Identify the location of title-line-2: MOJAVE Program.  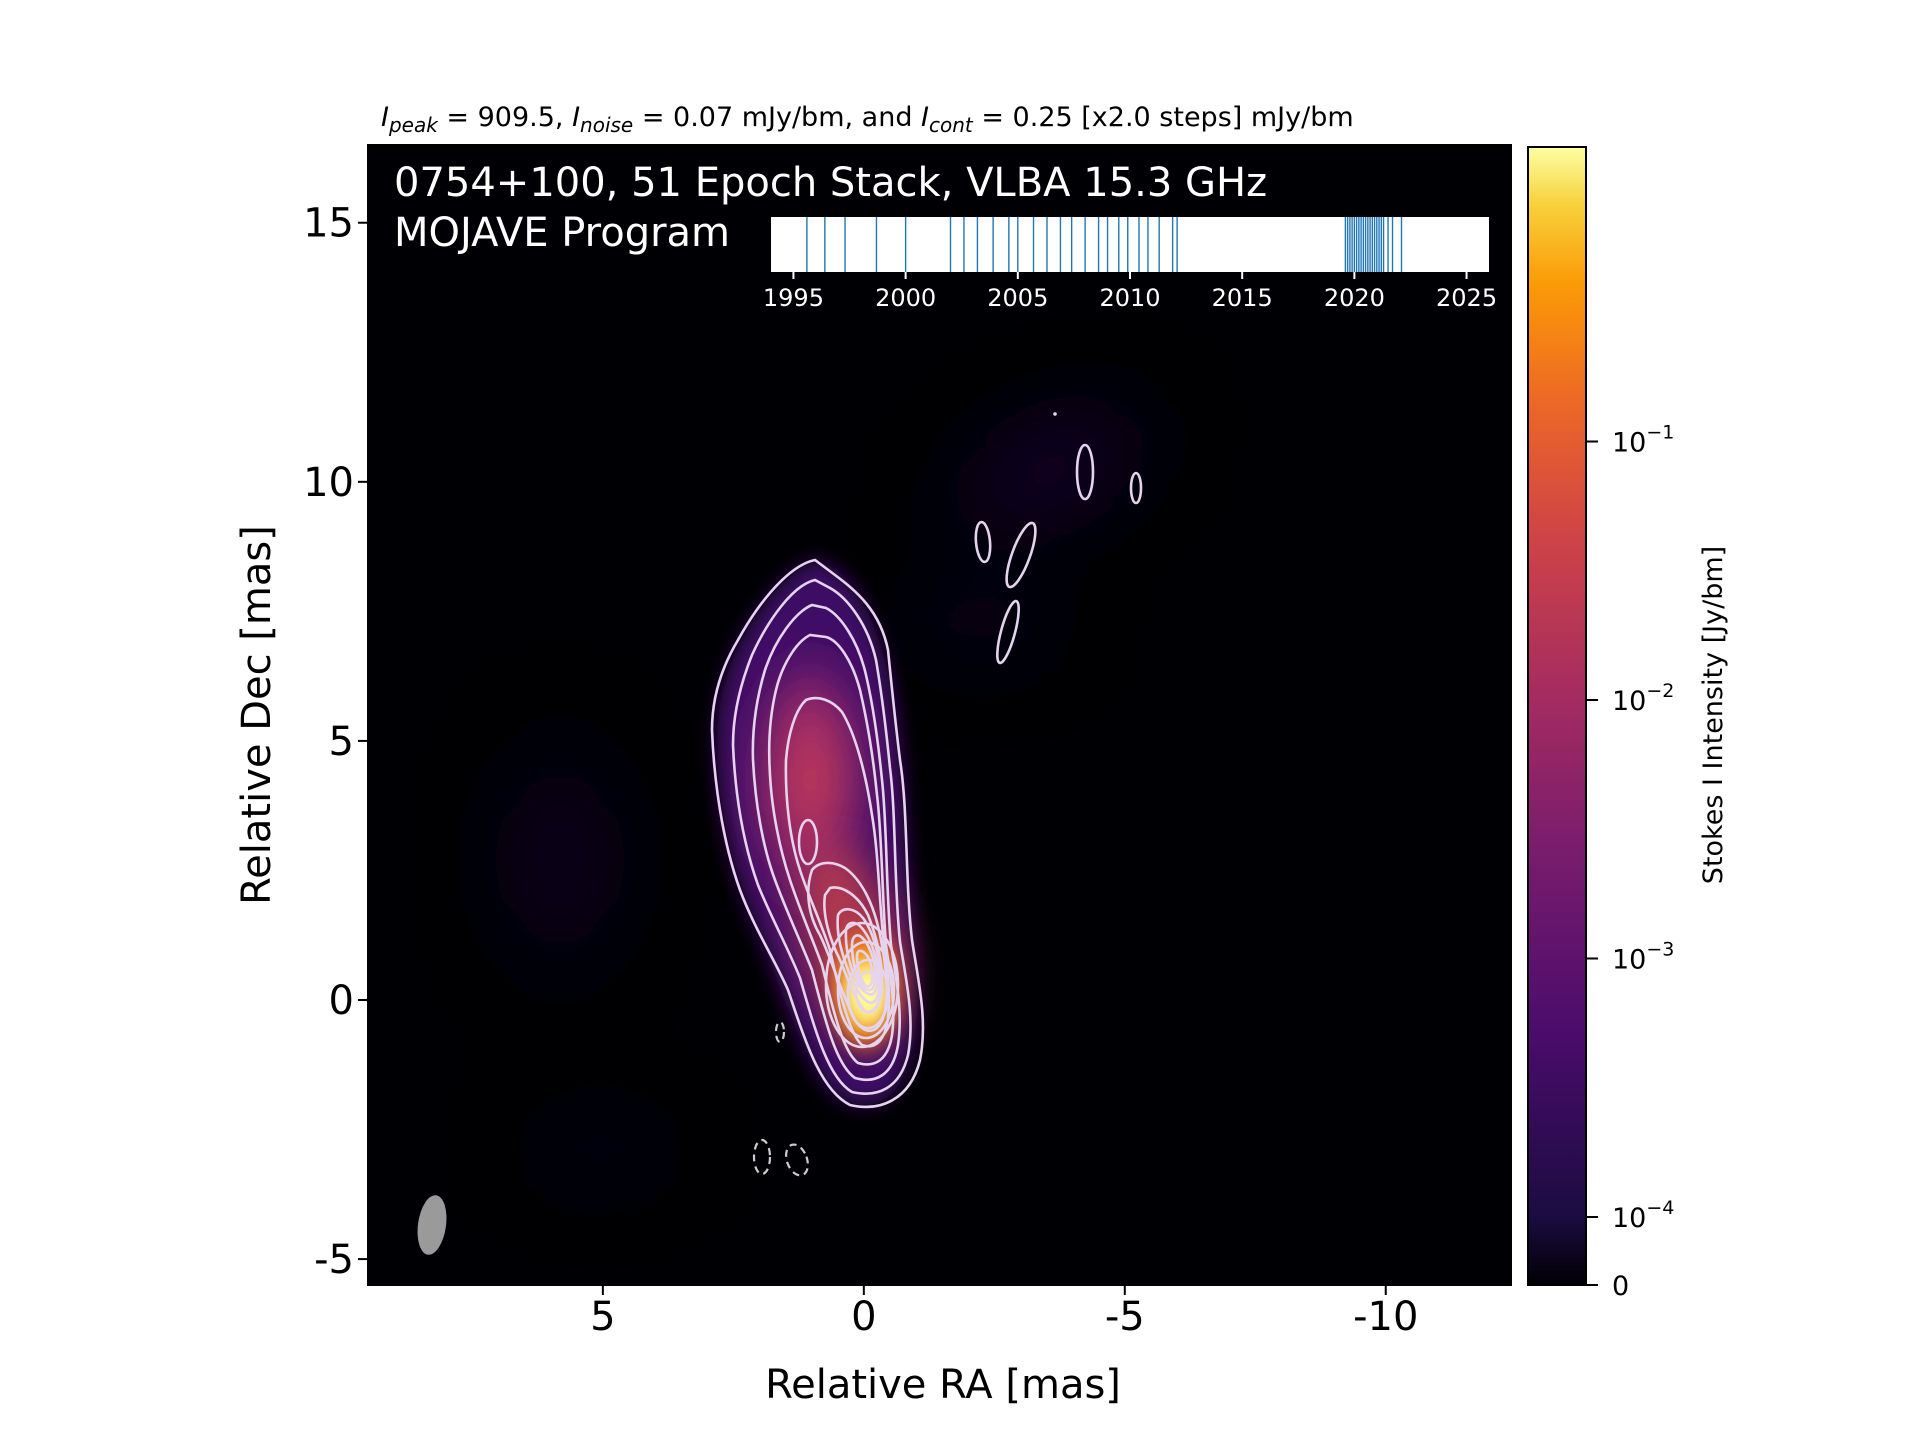
(562, 233).